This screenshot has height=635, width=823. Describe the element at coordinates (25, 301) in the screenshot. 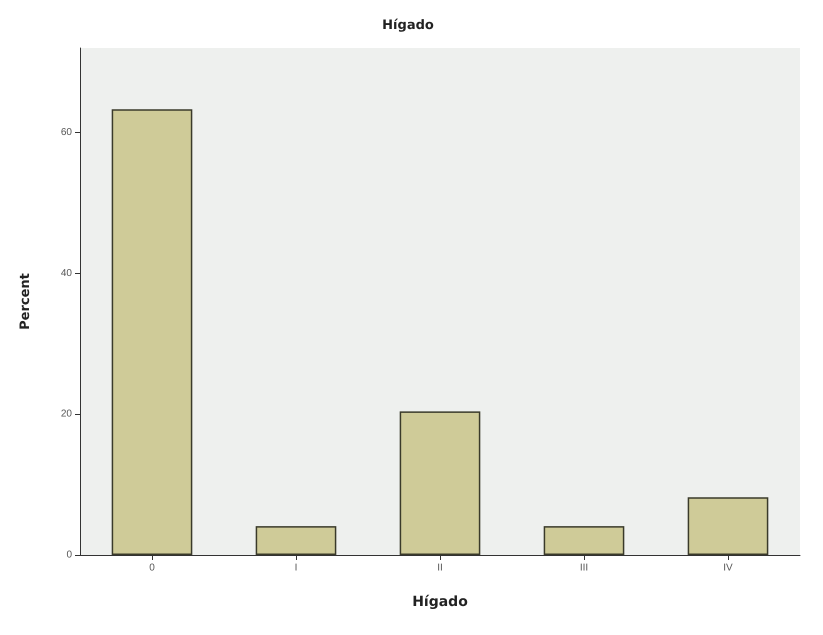

I see `y-axis-title: Percent` at that location.